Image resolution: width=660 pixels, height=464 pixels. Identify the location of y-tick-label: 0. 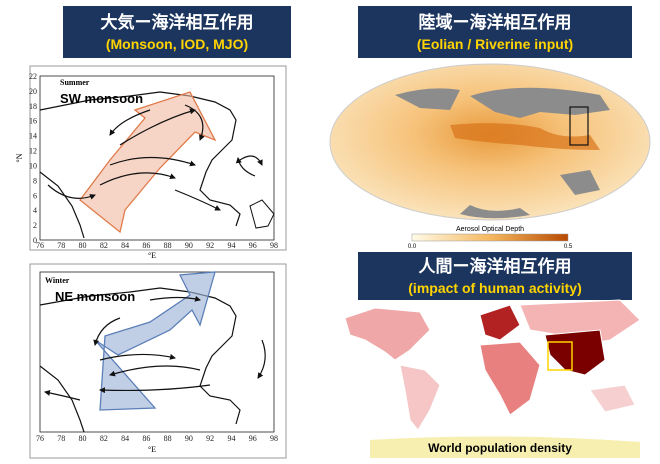
(35, 240).